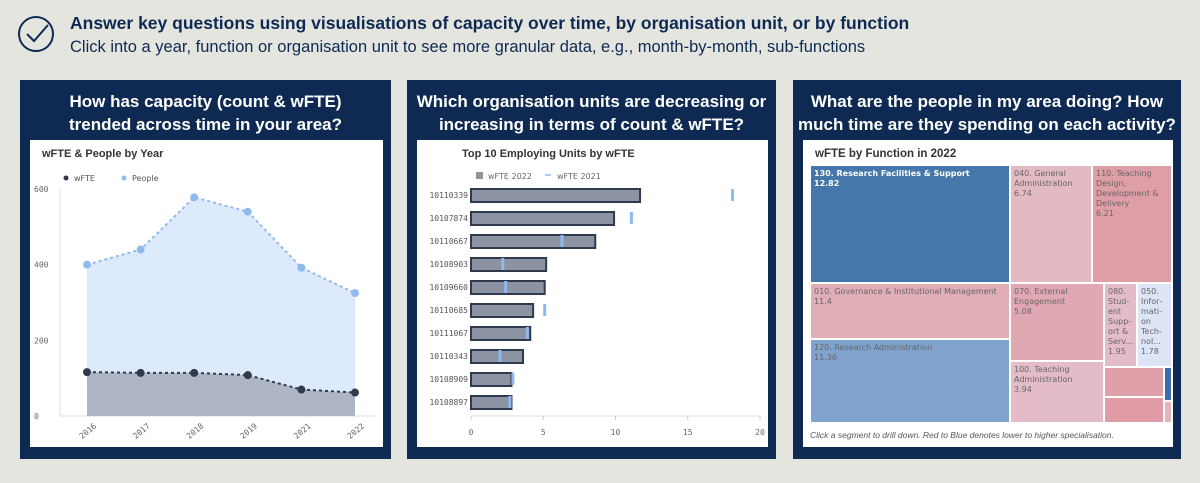 The height and width of the screenshot is (483, 1200). What do you see at coordinates (827, 183) in the screenshot?
I see `segment-value: 12.82` at bounding box center [827, 183].